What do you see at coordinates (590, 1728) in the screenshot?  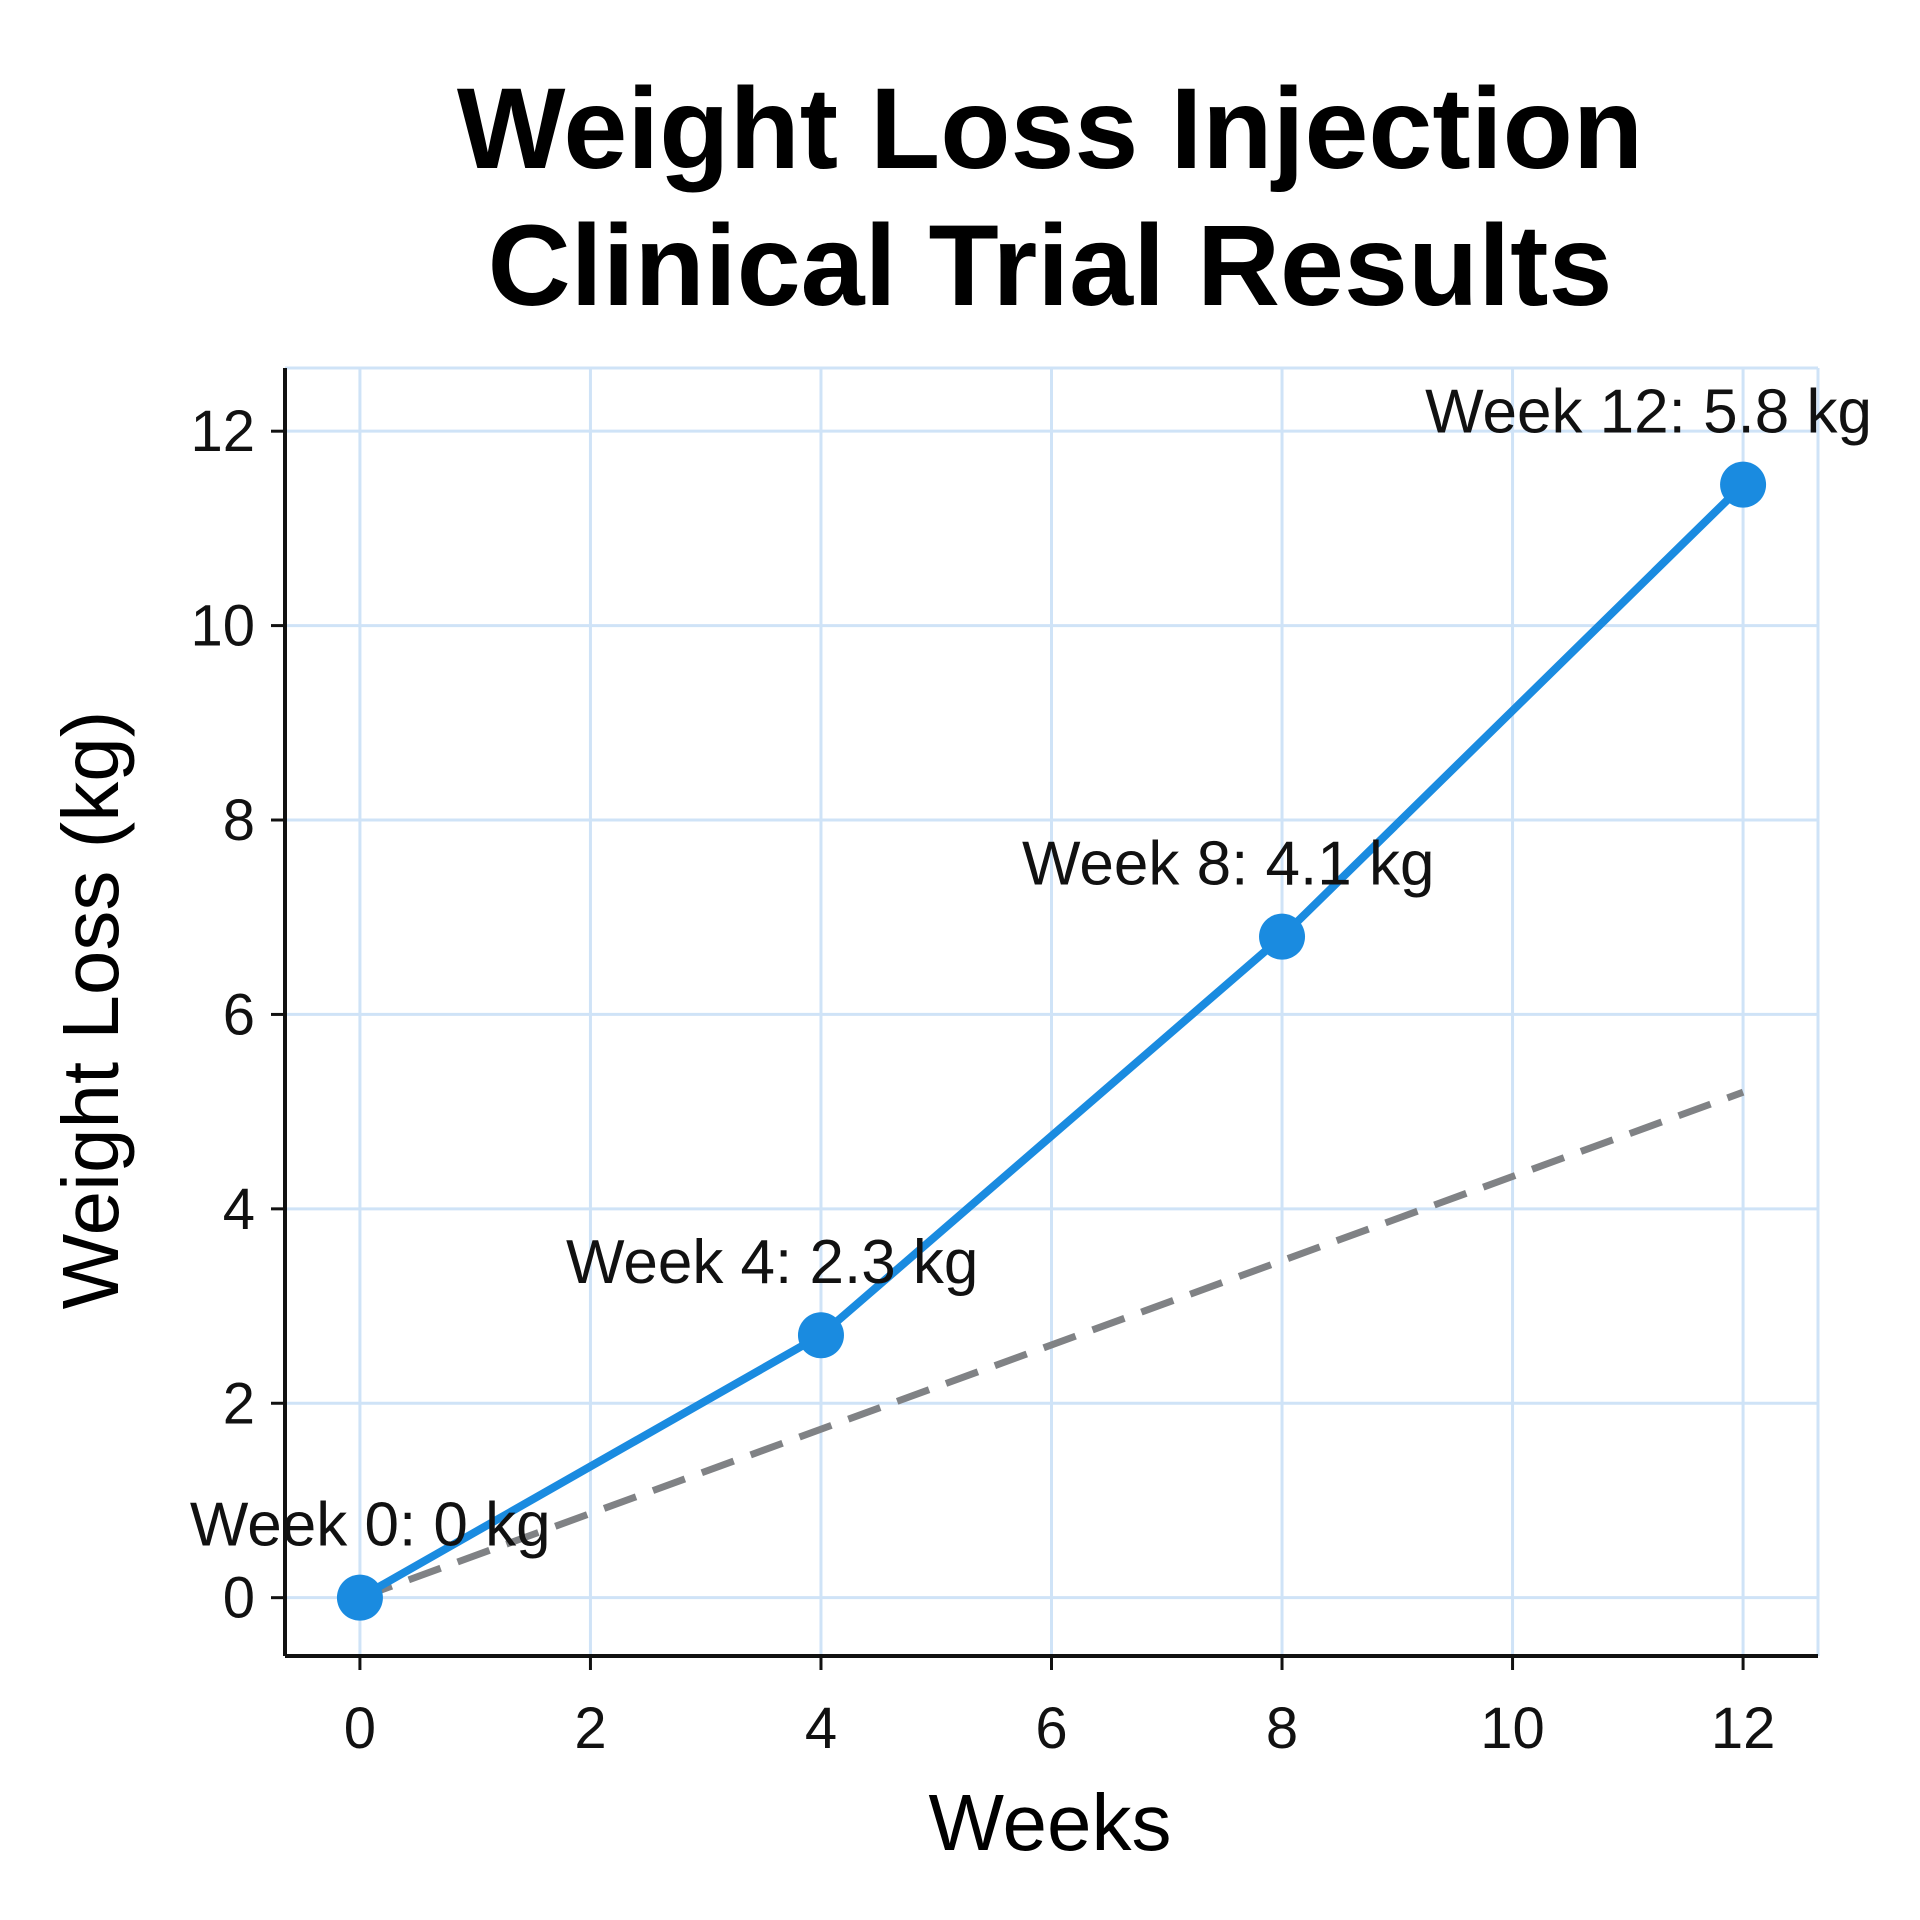 I see `x-tick-label: 2` at bounding box center [590, 1728].